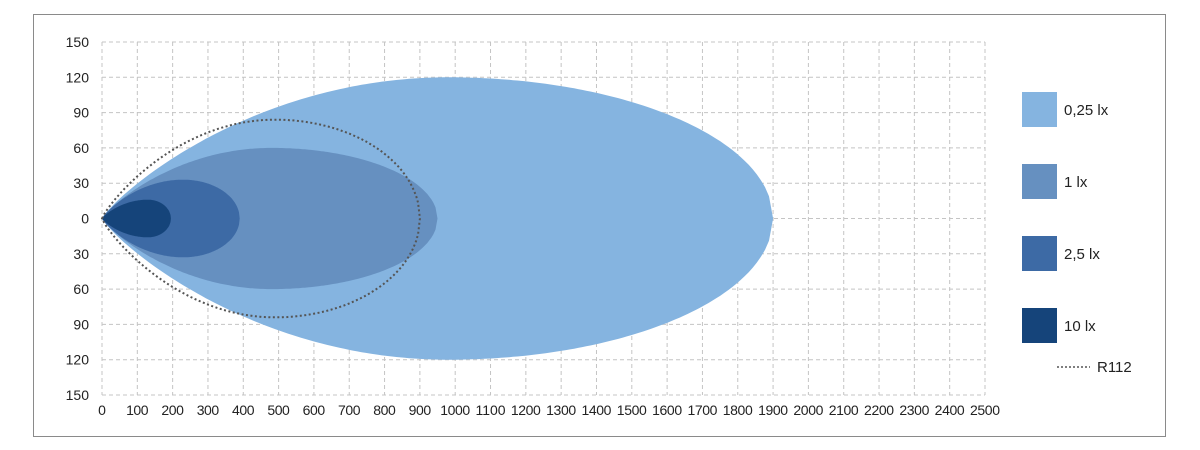  I want to click on legend-label: 10 lx, so click(1080, 326).